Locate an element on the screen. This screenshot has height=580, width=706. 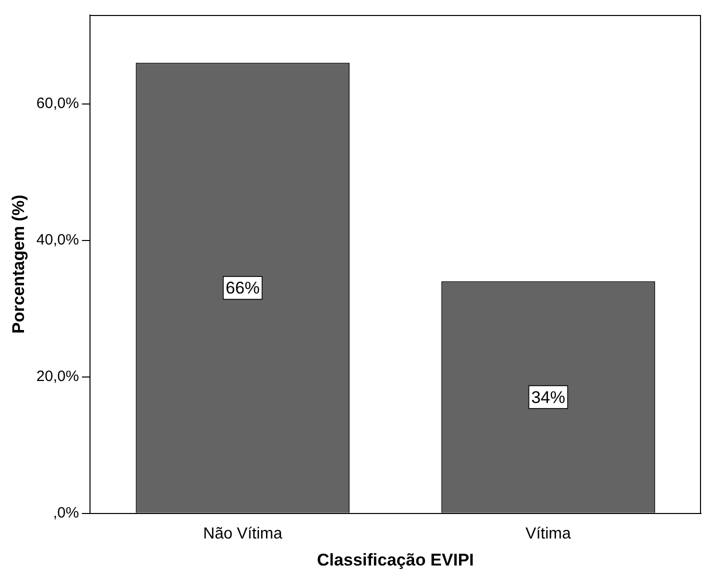
x-tick-label: Vítima is located at coordinates (549, 533).